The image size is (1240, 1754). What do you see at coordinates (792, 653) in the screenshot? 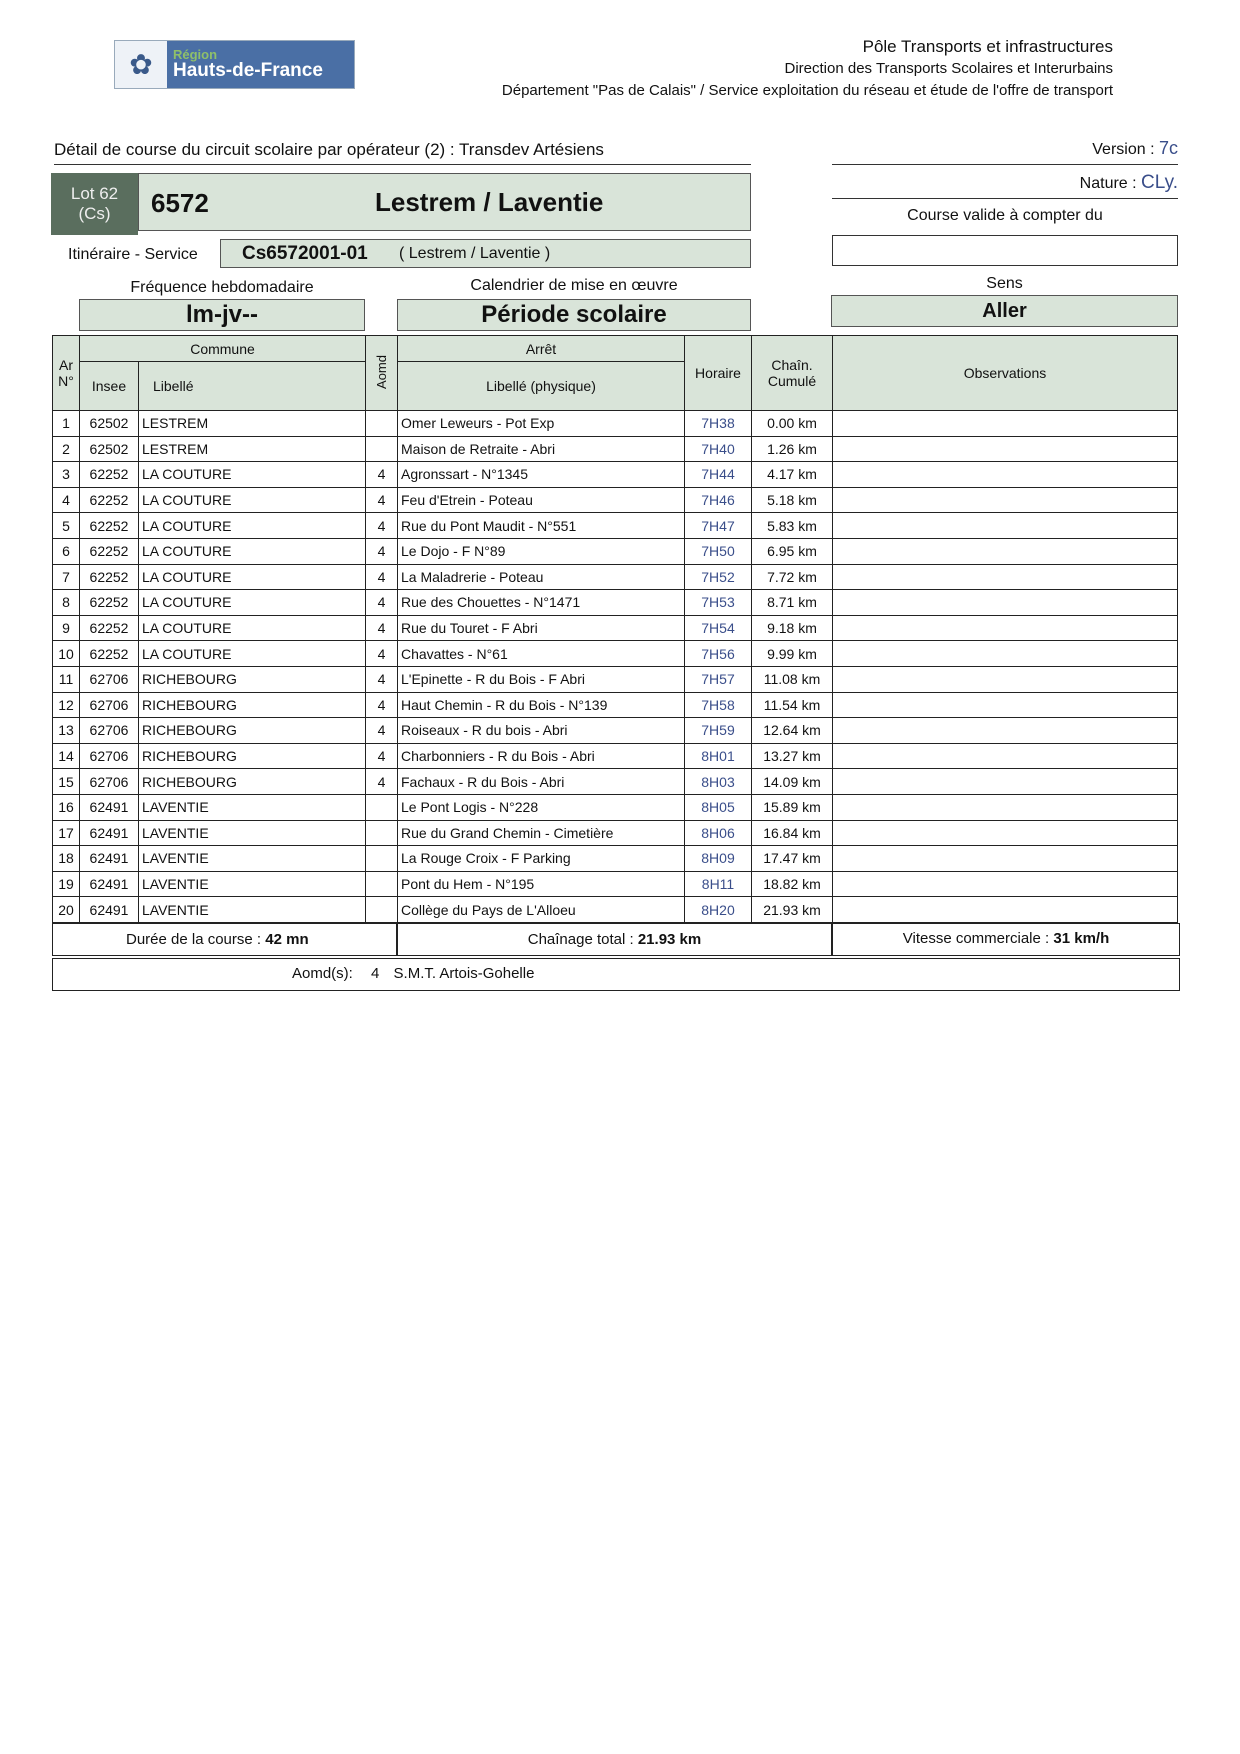
I see `row-chainage: 9.99 km` at bounding box center [792, 653].